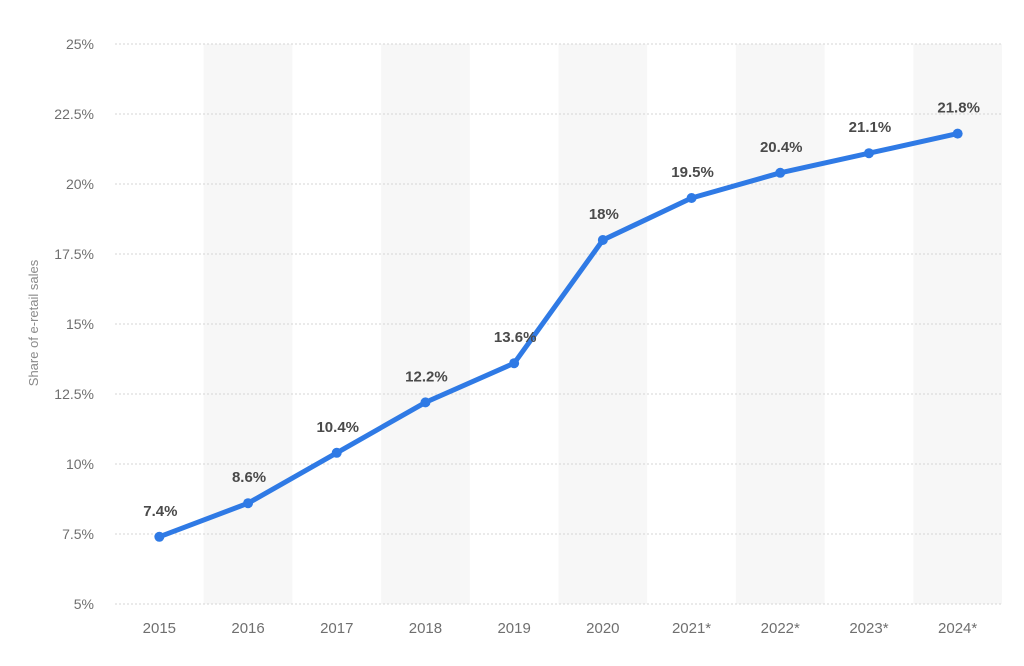 Image resolution: width=1024 pixels, height=666 pixels. I want to click on x-tick-label: 2020, so click(602, 628).